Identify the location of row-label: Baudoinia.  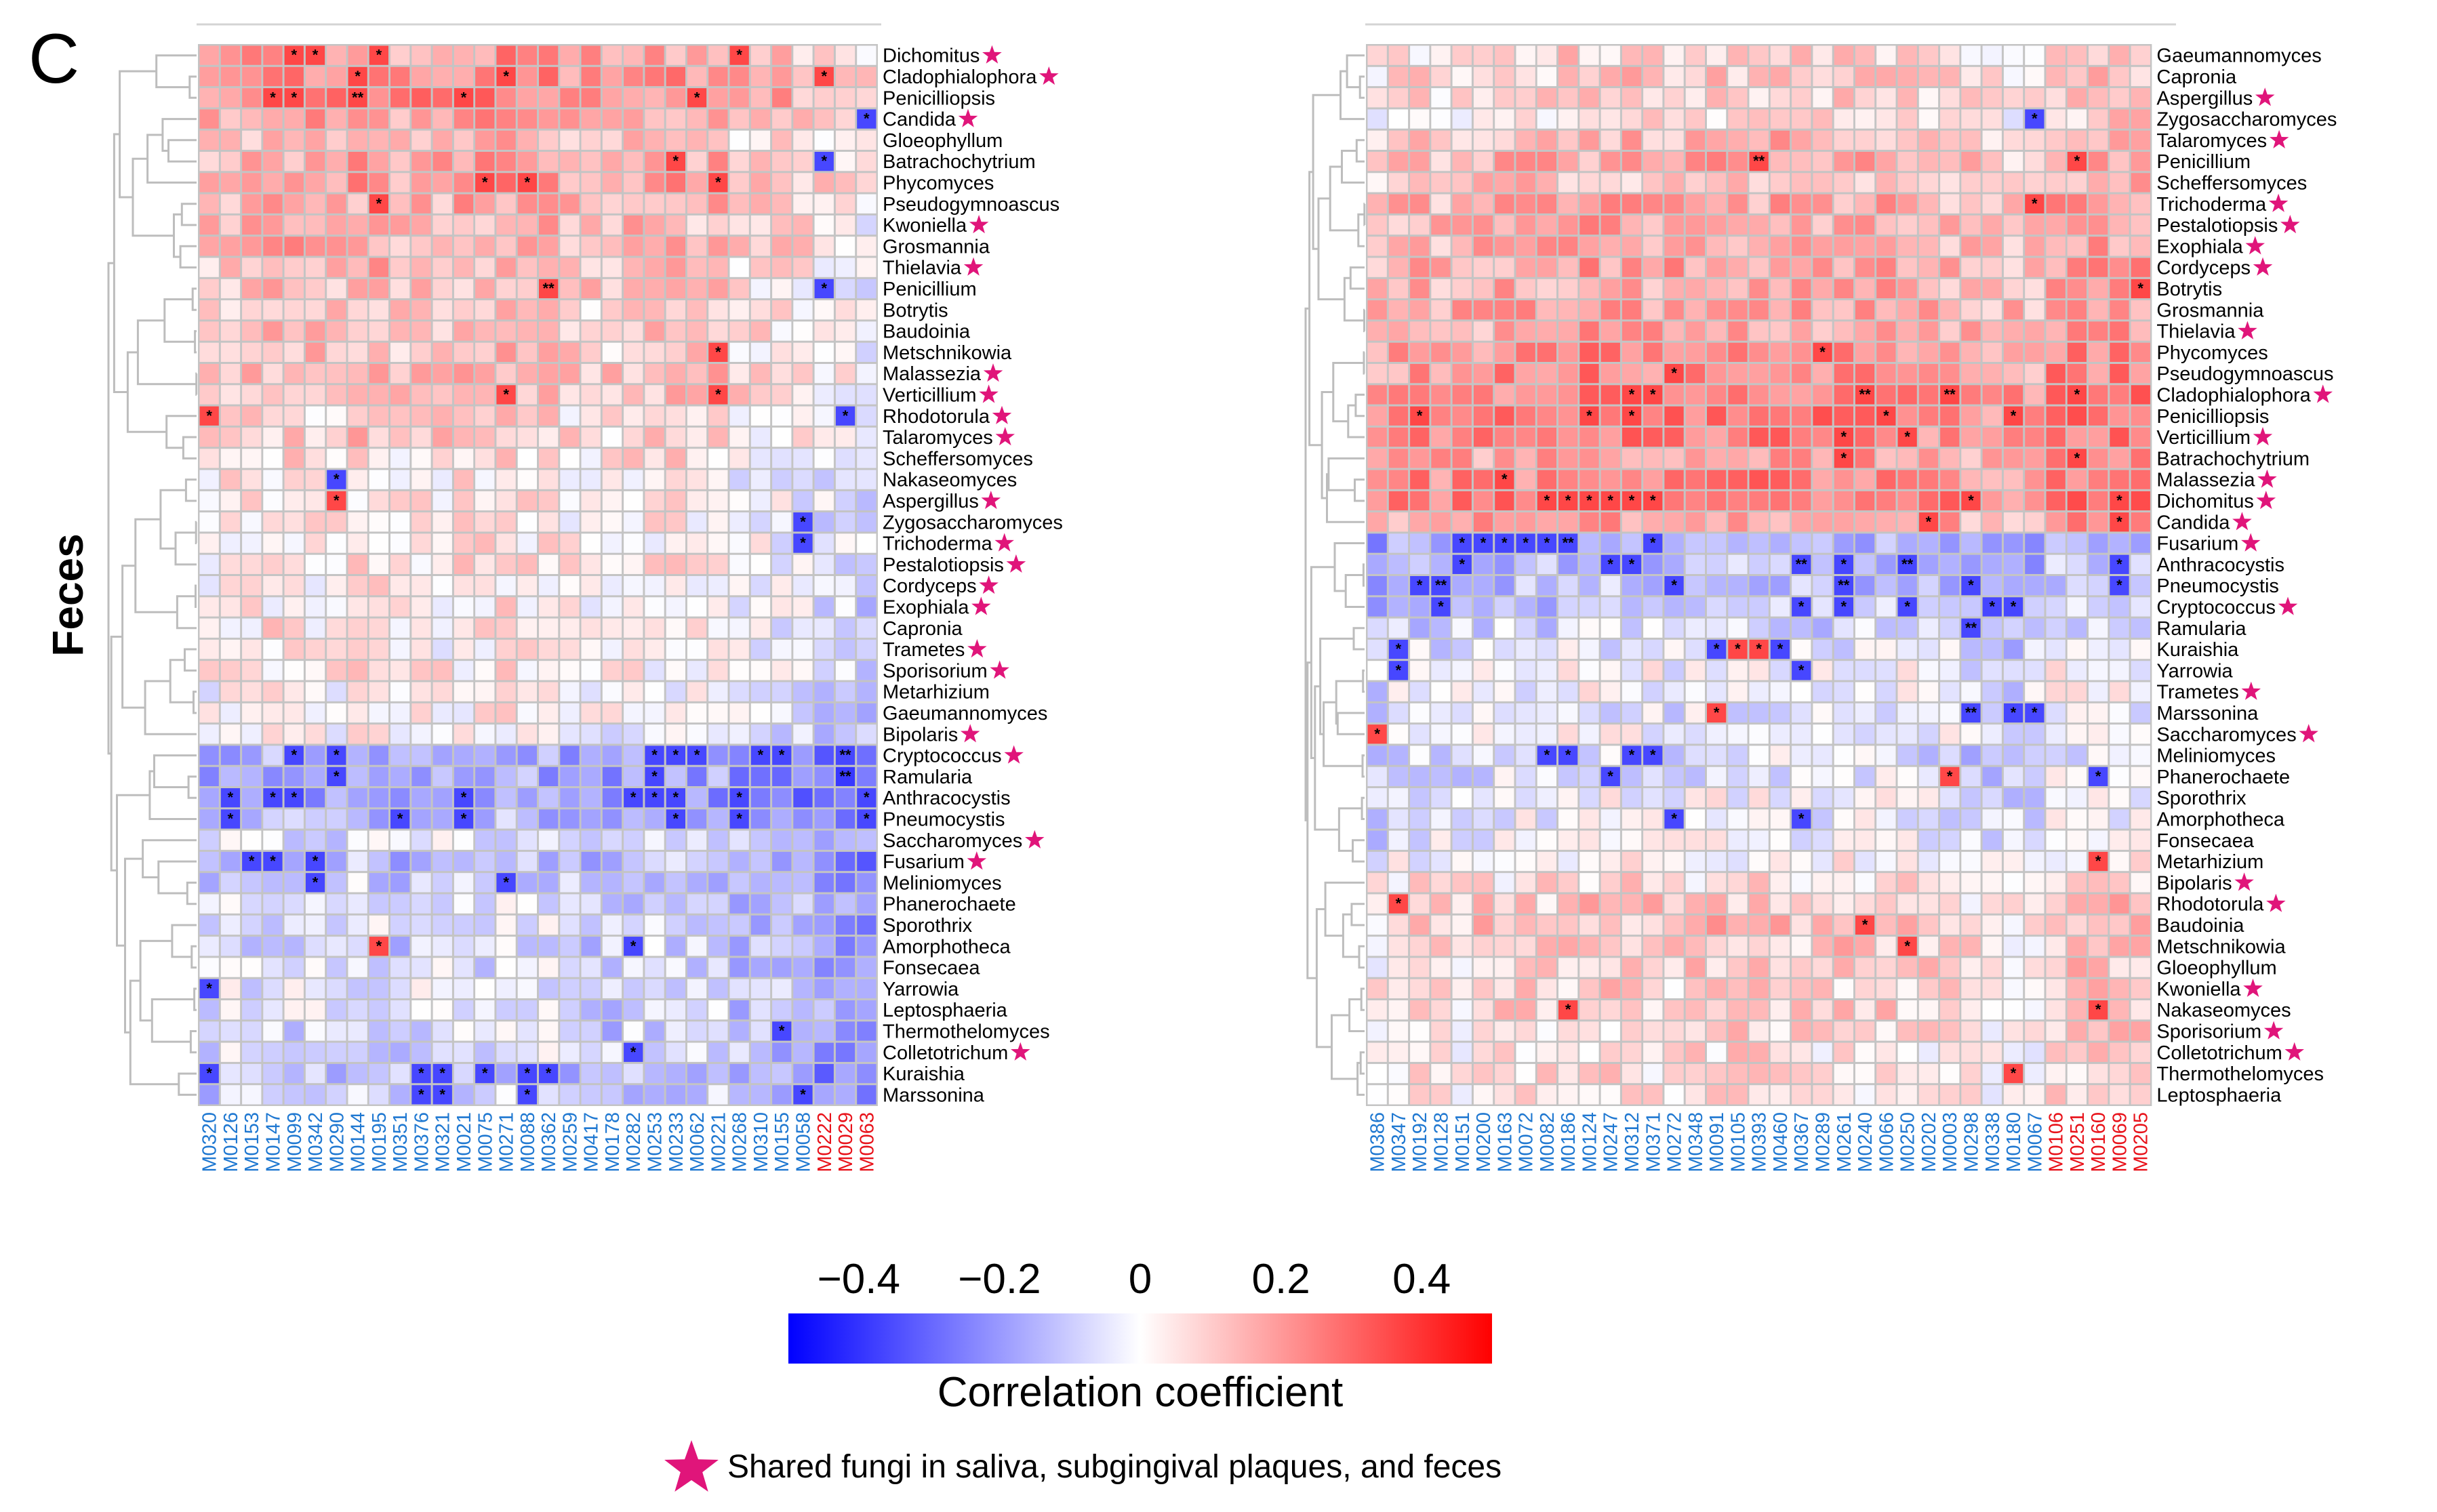
(927, 332).